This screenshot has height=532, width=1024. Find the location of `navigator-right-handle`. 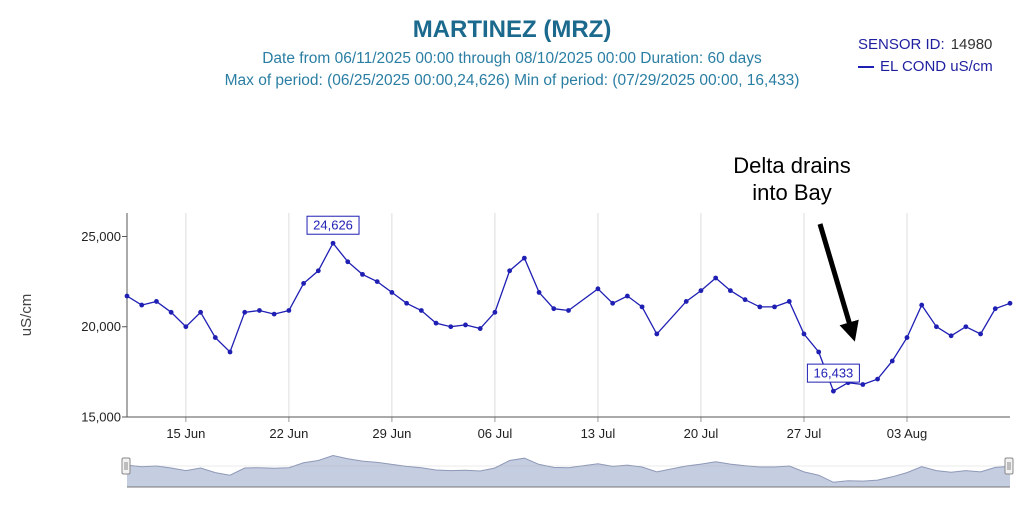

navigator-right-handle is located at coordinates (1009, 466).